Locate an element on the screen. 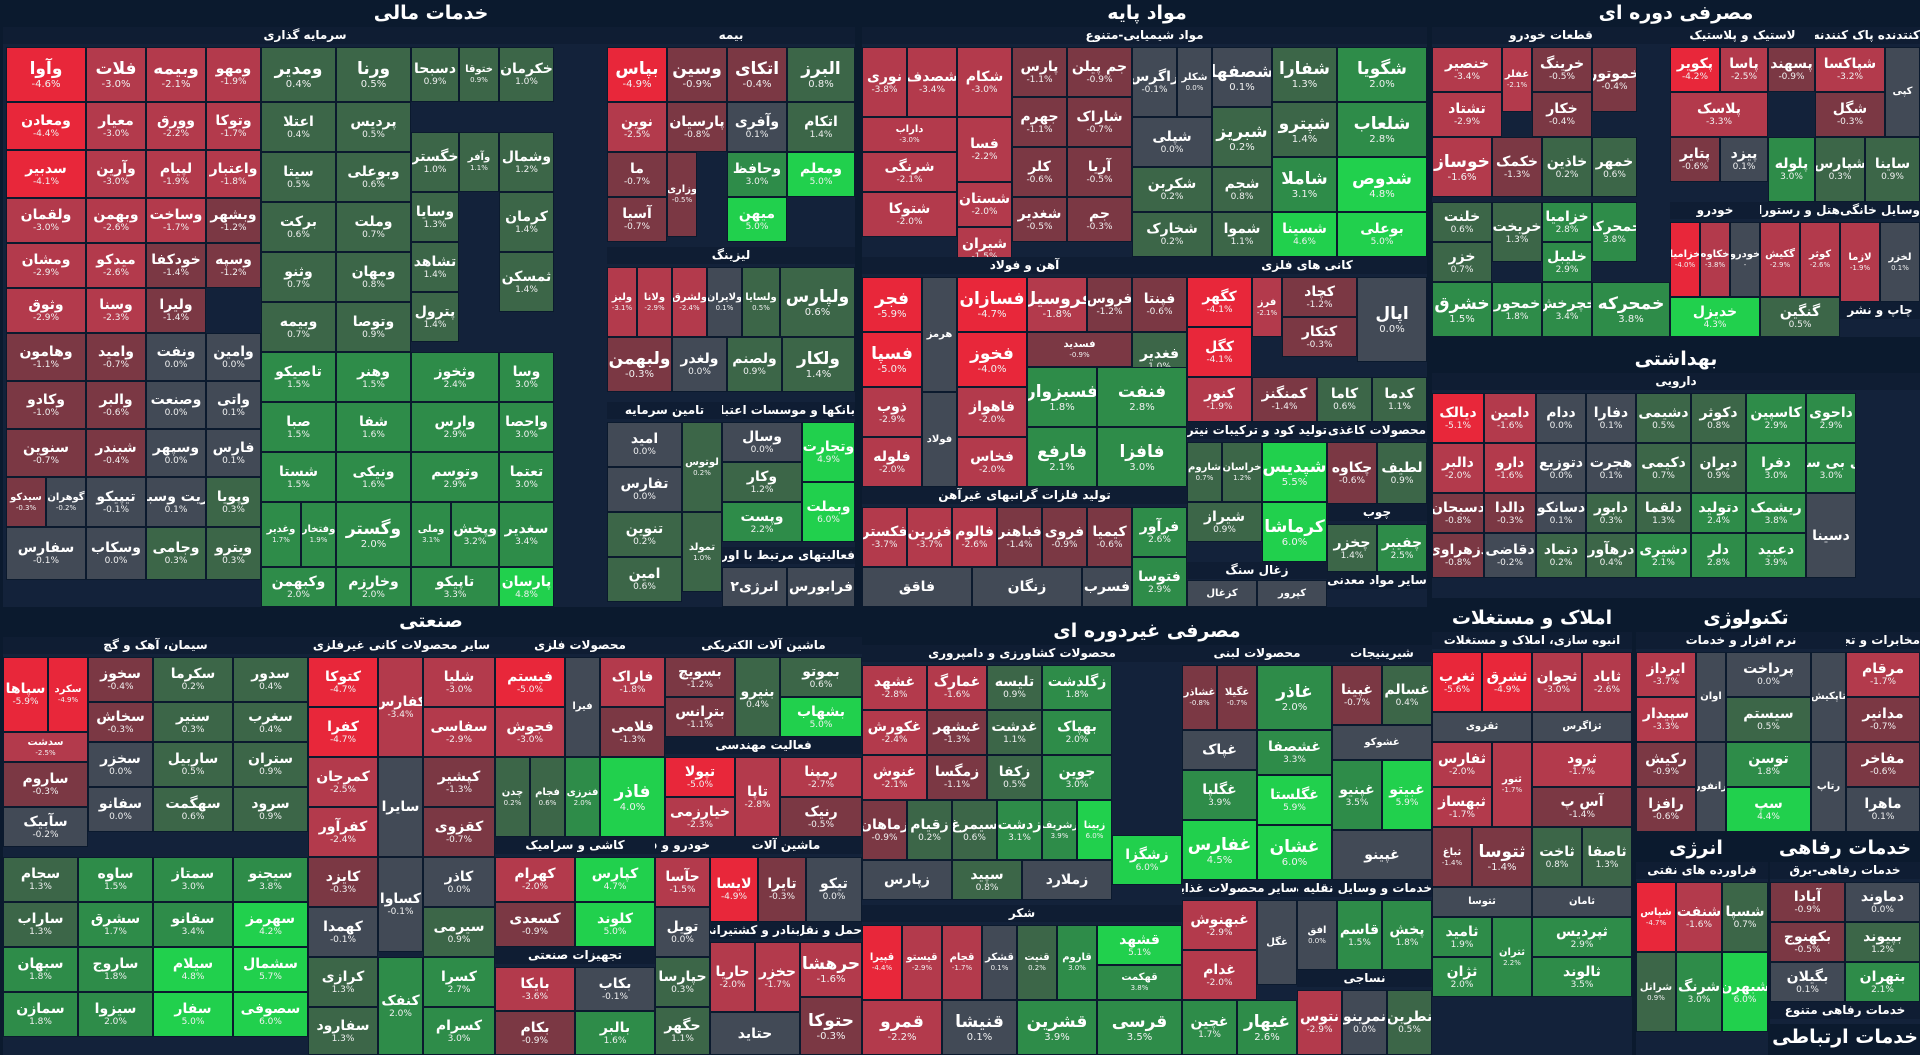  stock-tile: بنیرو 0.4% is located at coordinates (757, 697).